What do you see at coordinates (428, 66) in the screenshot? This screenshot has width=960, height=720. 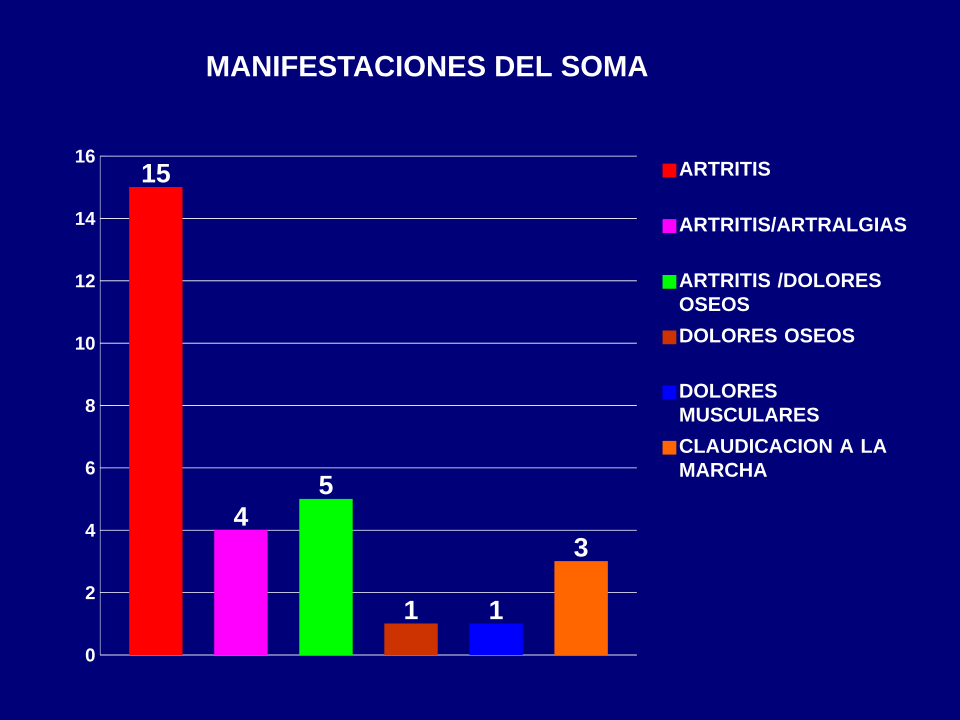 I see `chart-title: MANIFESTACIONES DEL SOMA` at bounding box center [428, 66].